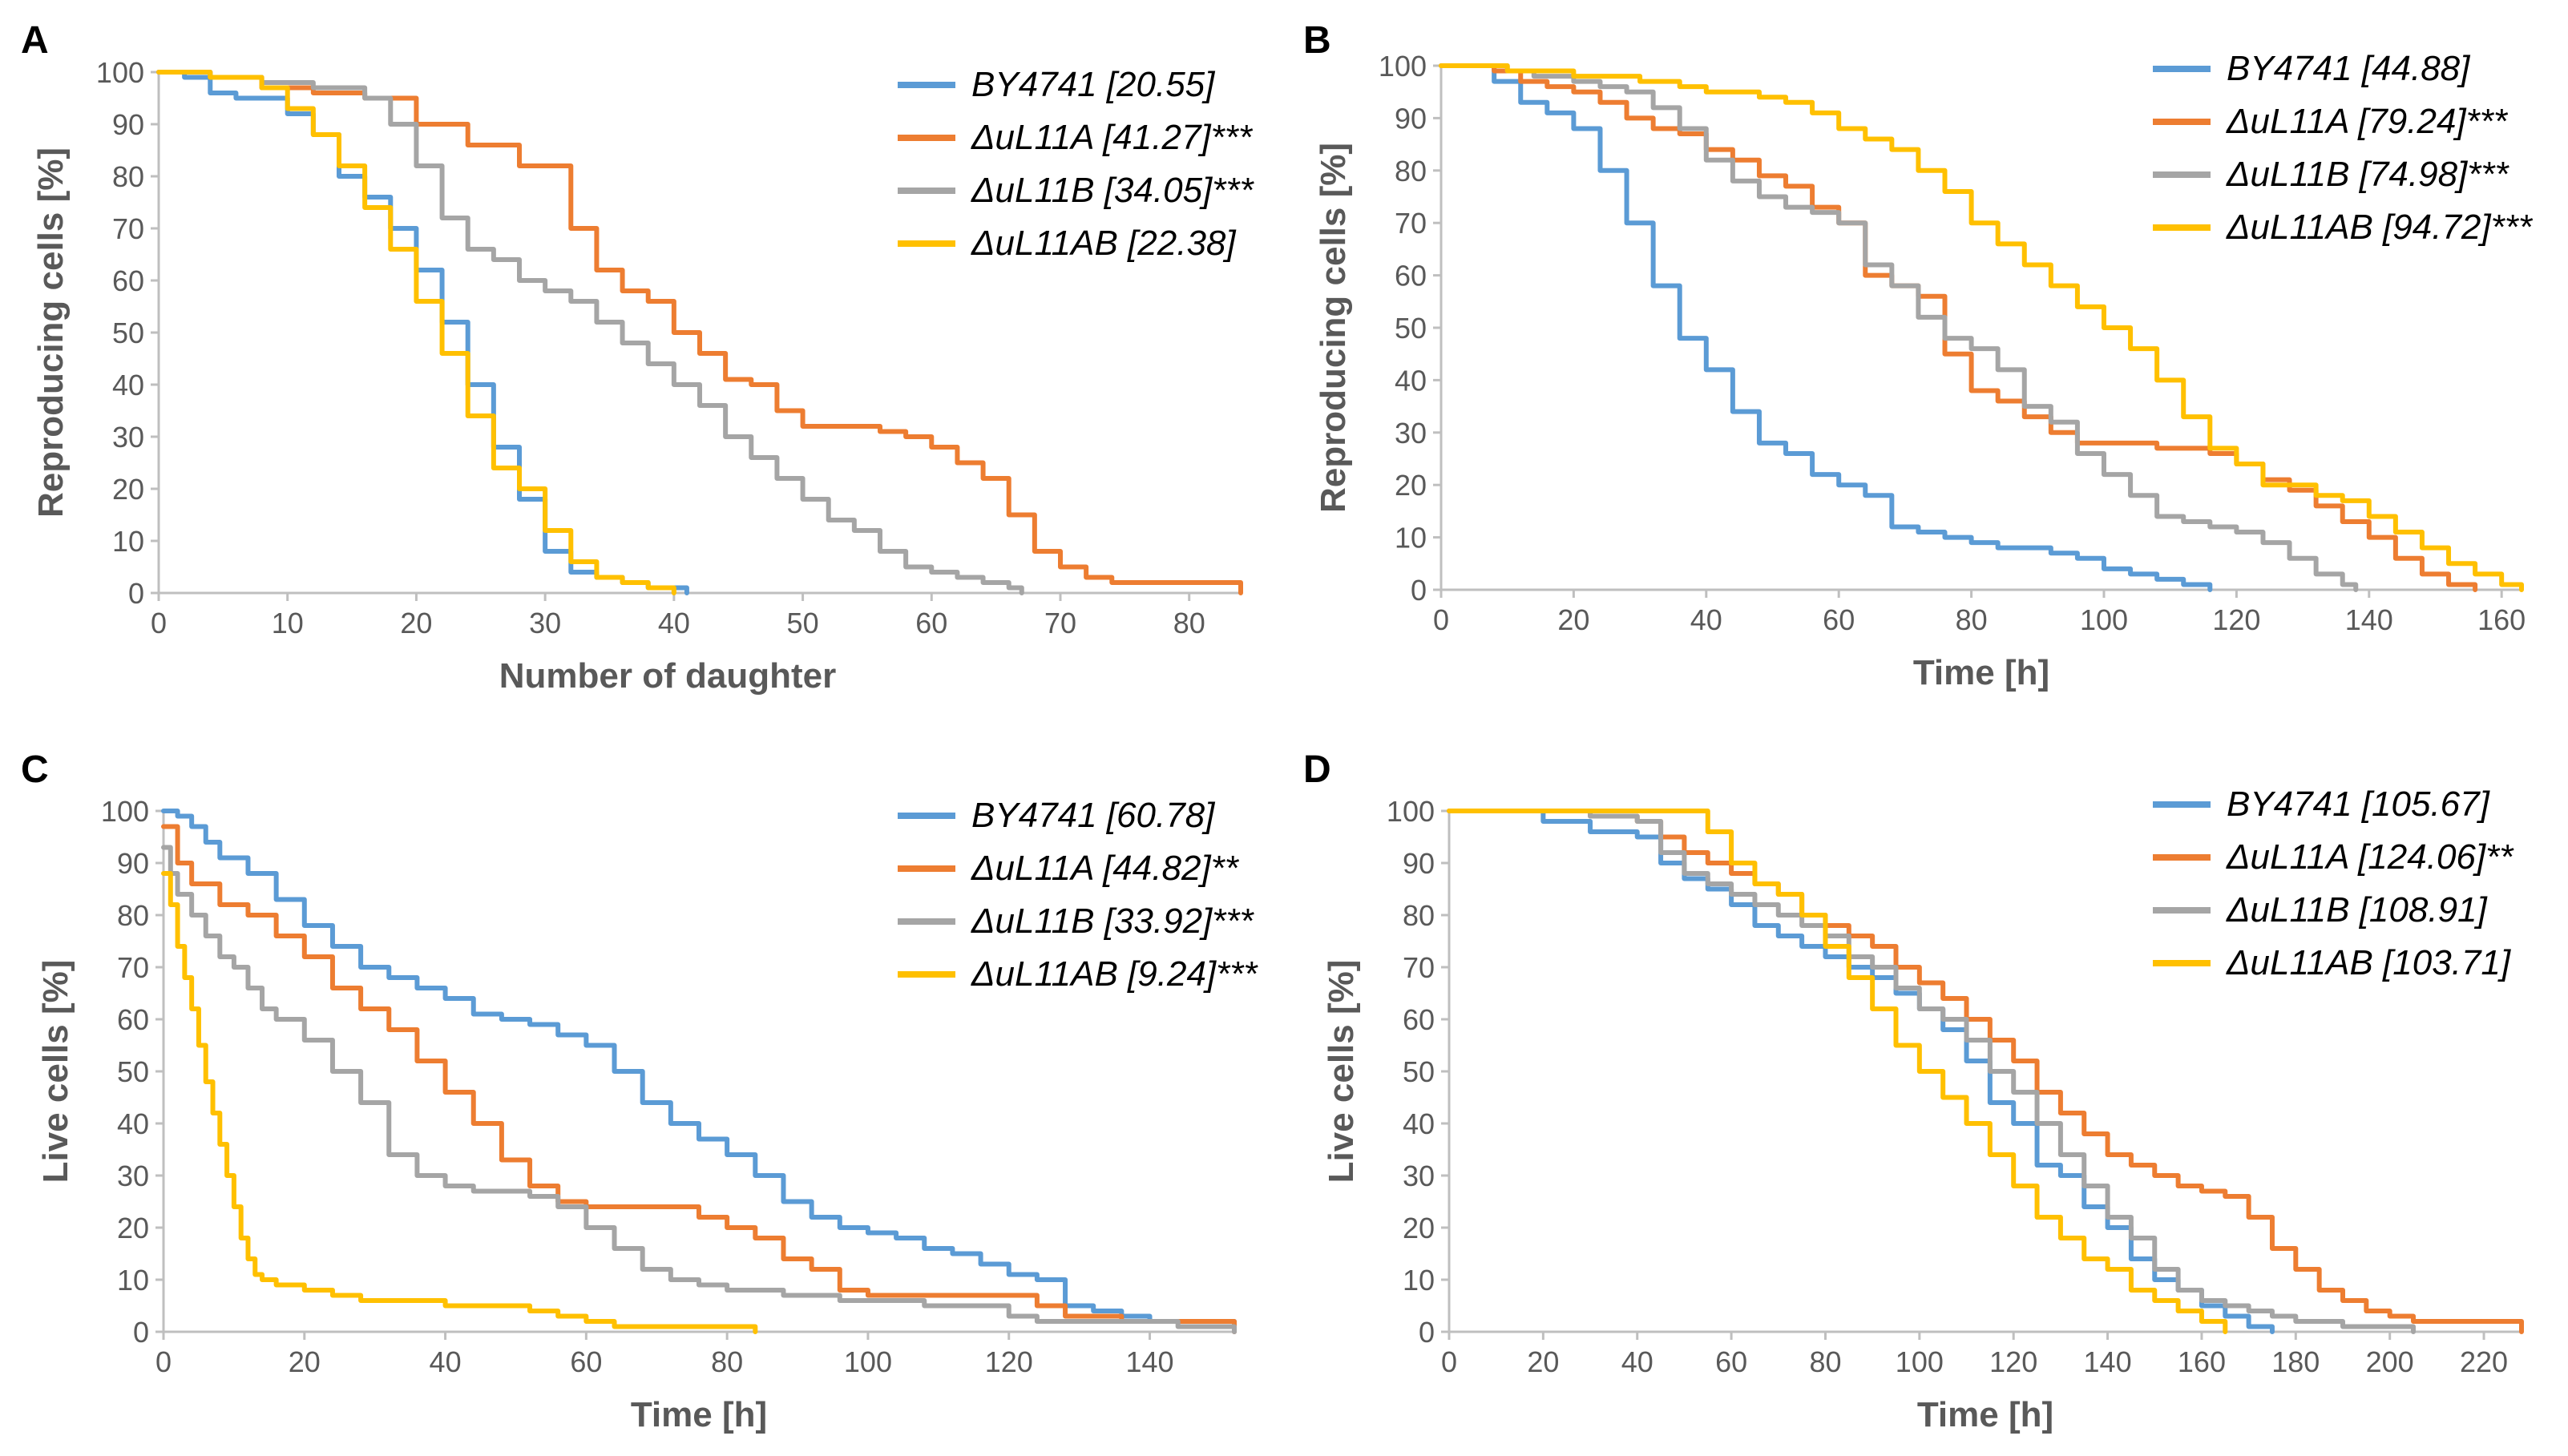  What do you see at coordinates (1105, 869) in the screenshot?
I see `legend-label-ul11a: ΔuL11A [44.82]**` at bounding box center [1105, 869].